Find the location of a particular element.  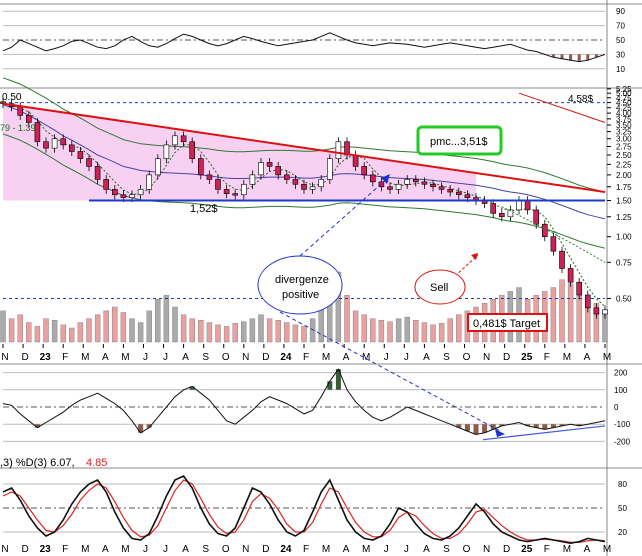

stoch-d-line is located at coordinates (304, 511).